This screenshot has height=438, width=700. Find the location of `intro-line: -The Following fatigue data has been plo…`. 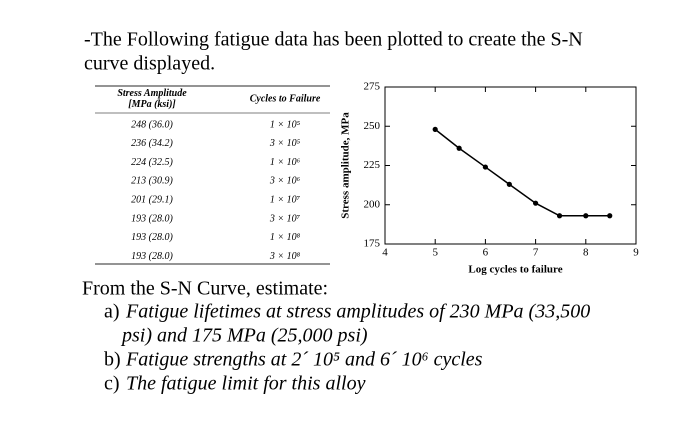

intro-line: -The Following fatigue data has been plo… is located at coordinates (333, 40).